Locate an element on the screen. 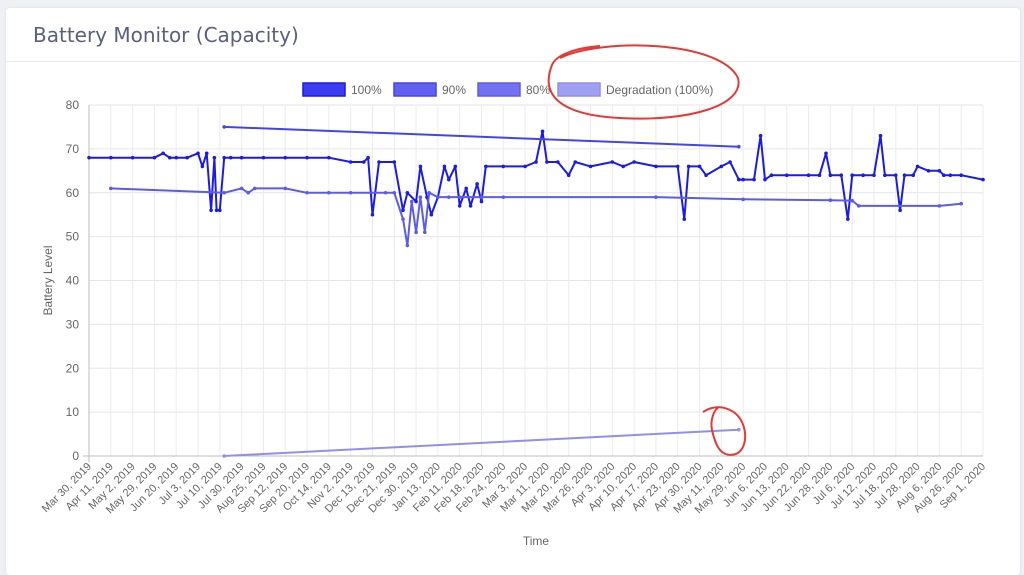 This screenshot has width=1024, height=575. legend-label: 80% is located at coordinates (538, 90).